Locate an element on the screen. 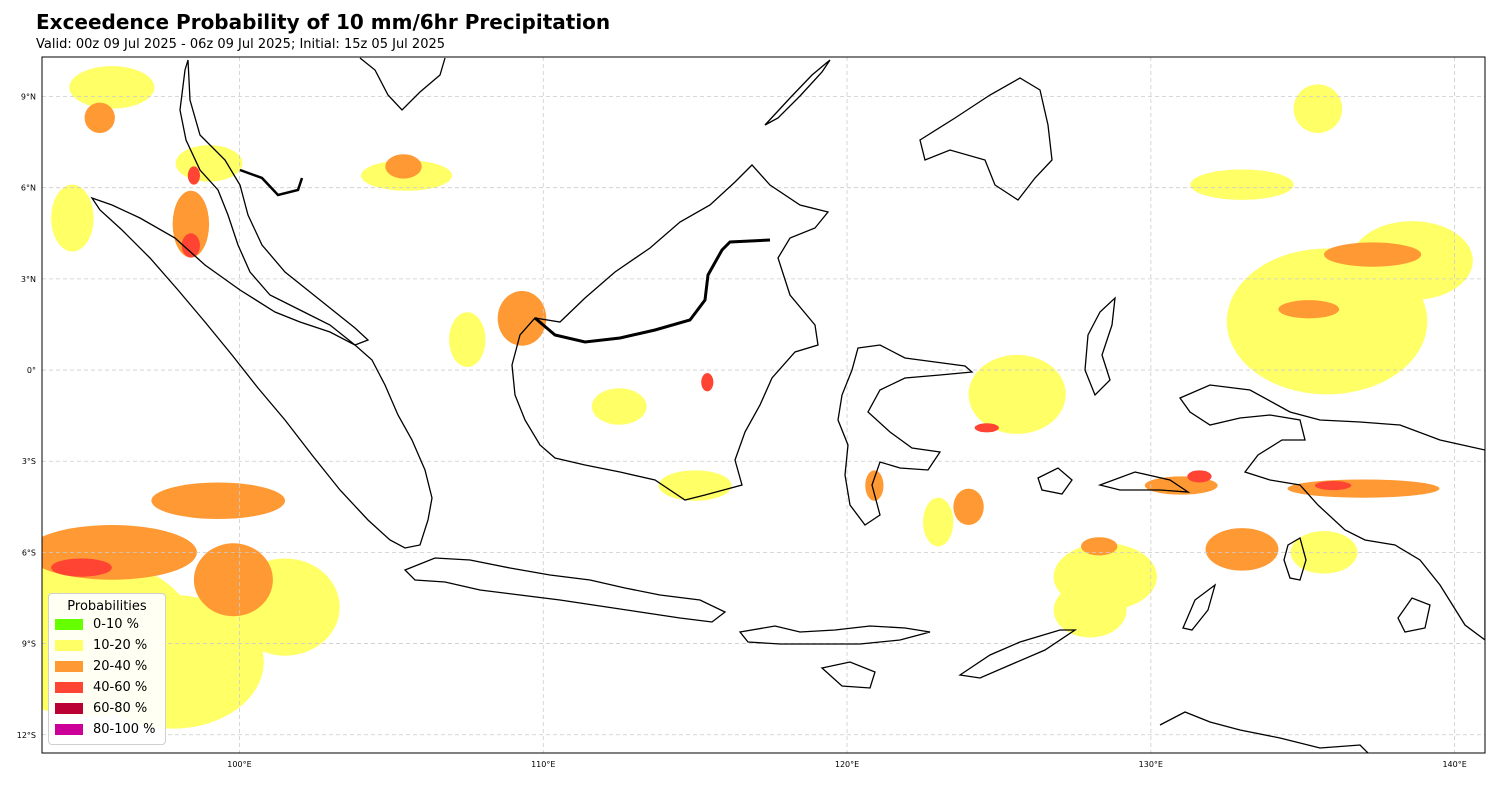 The width and height of the screenshot is (1500, 800). legend-item: 0-10 % is located at coordinates (107, 624).